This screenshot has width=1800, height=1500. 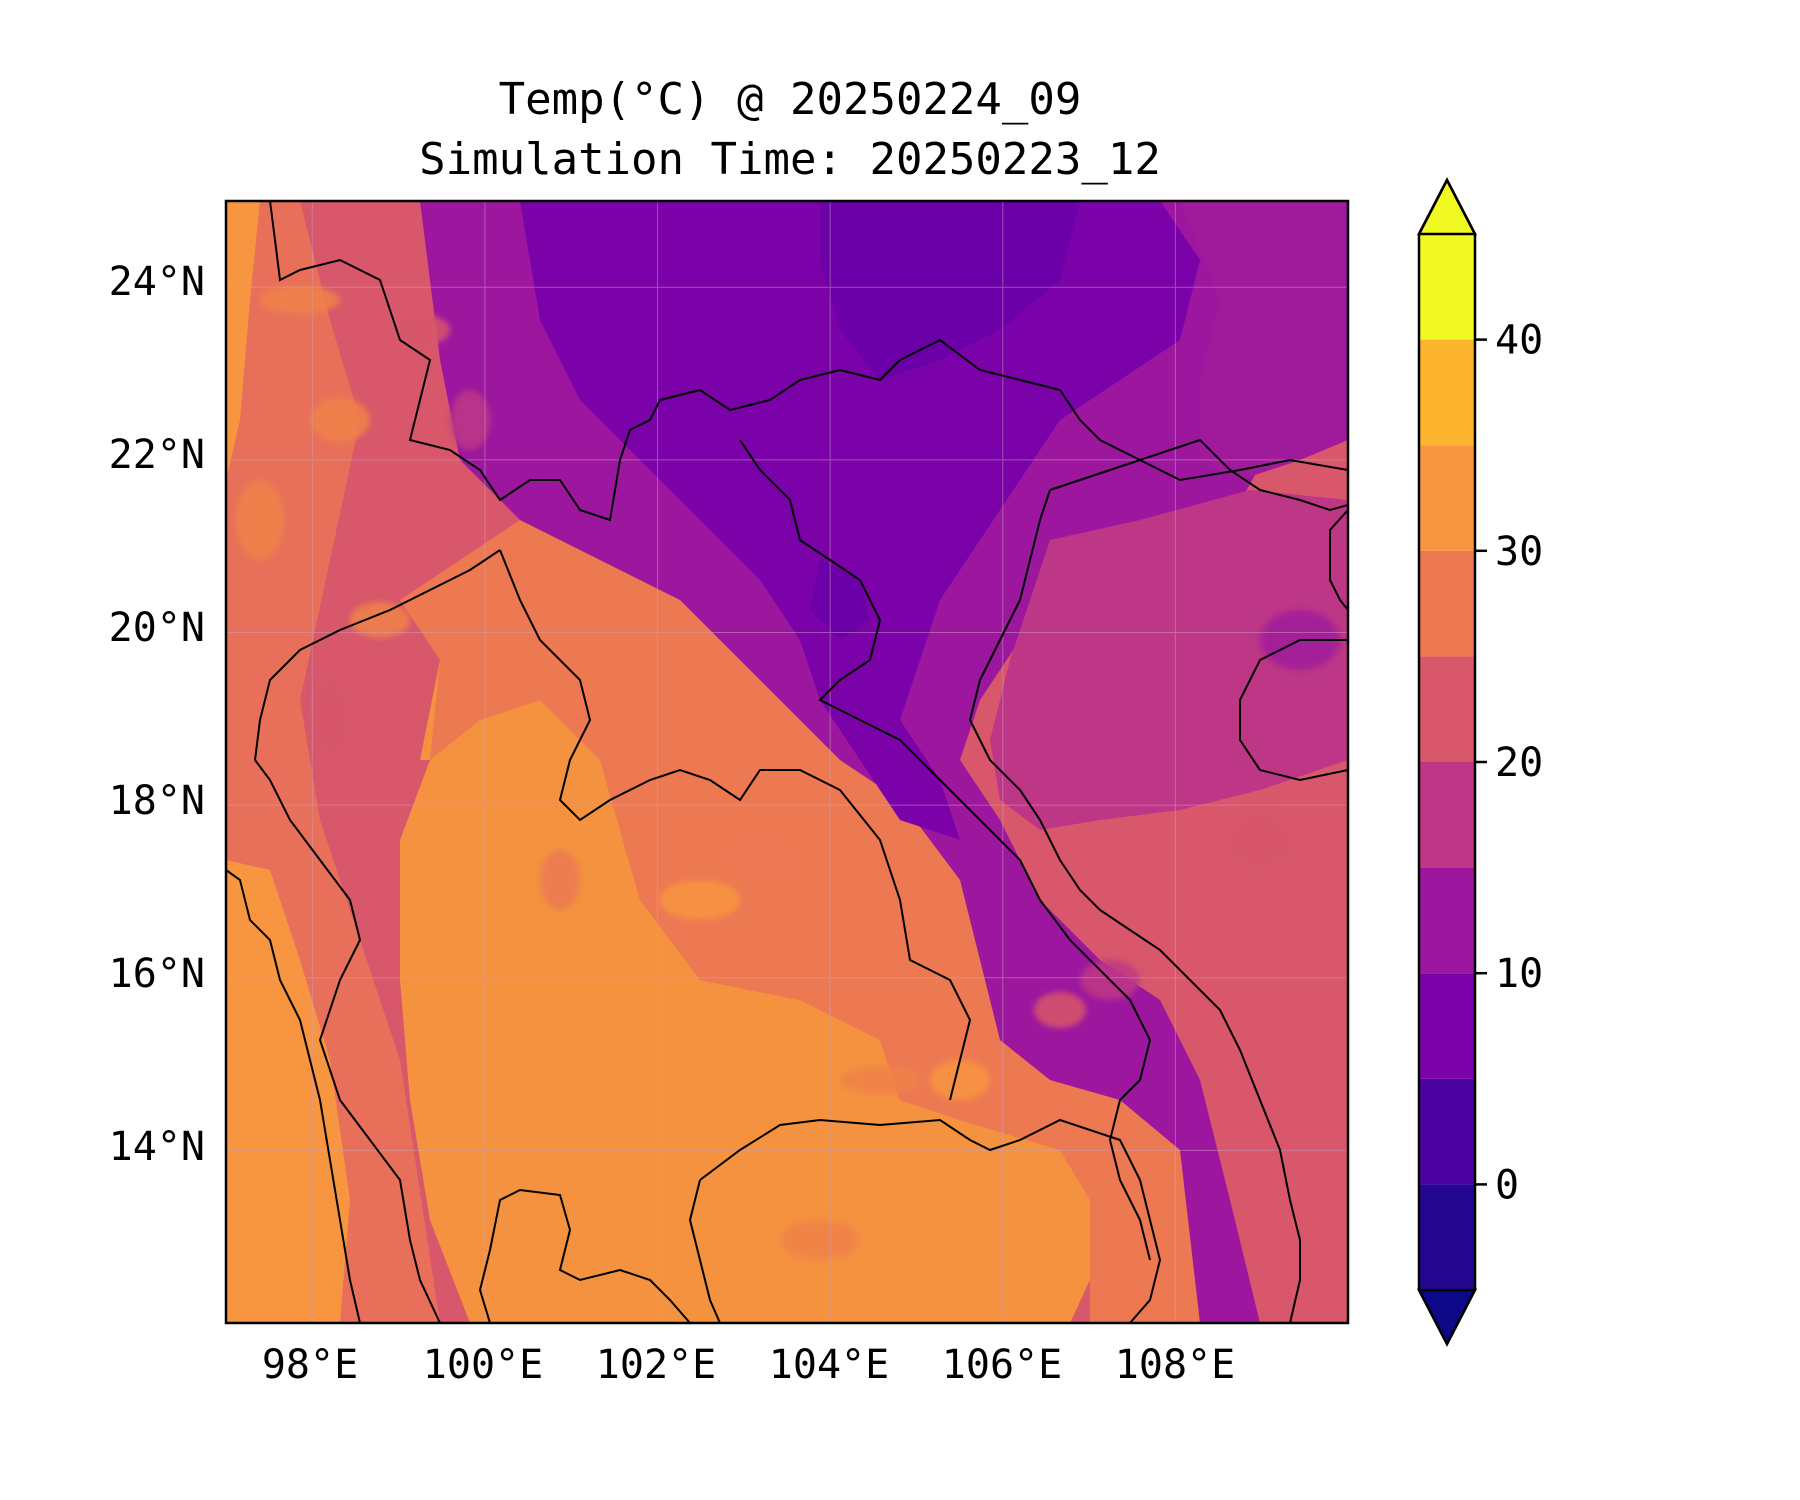 I want to click on temperature-zone-sea-cool, so click(x=1169, y=660).